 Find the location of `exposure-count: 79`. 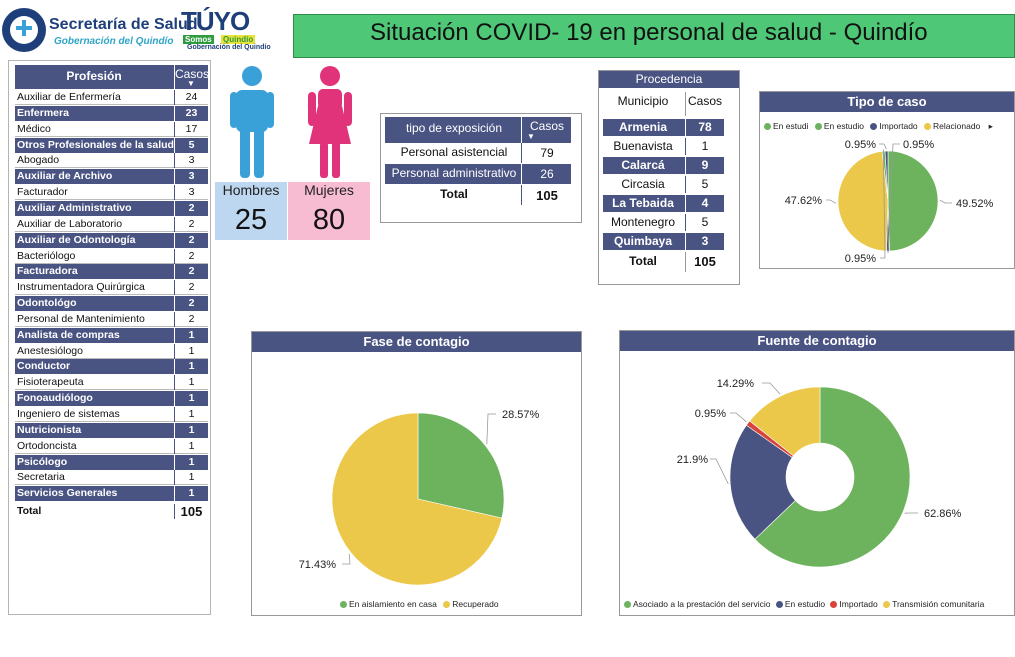

exposure-count: 79 is located at coordinates (547, 153).